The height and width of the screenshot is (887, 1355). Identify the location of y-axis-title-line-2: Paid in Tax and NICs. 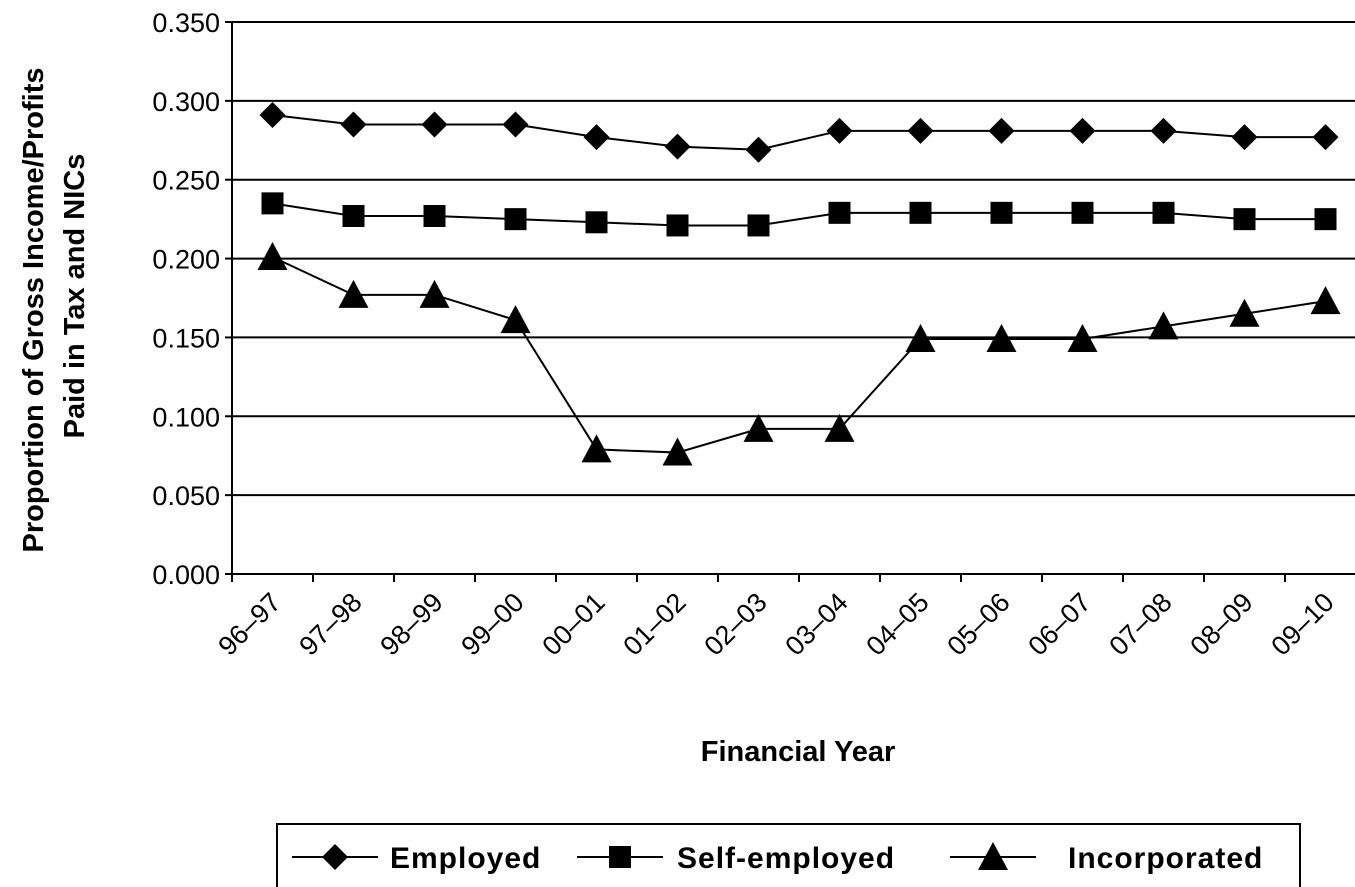
(75, 296).